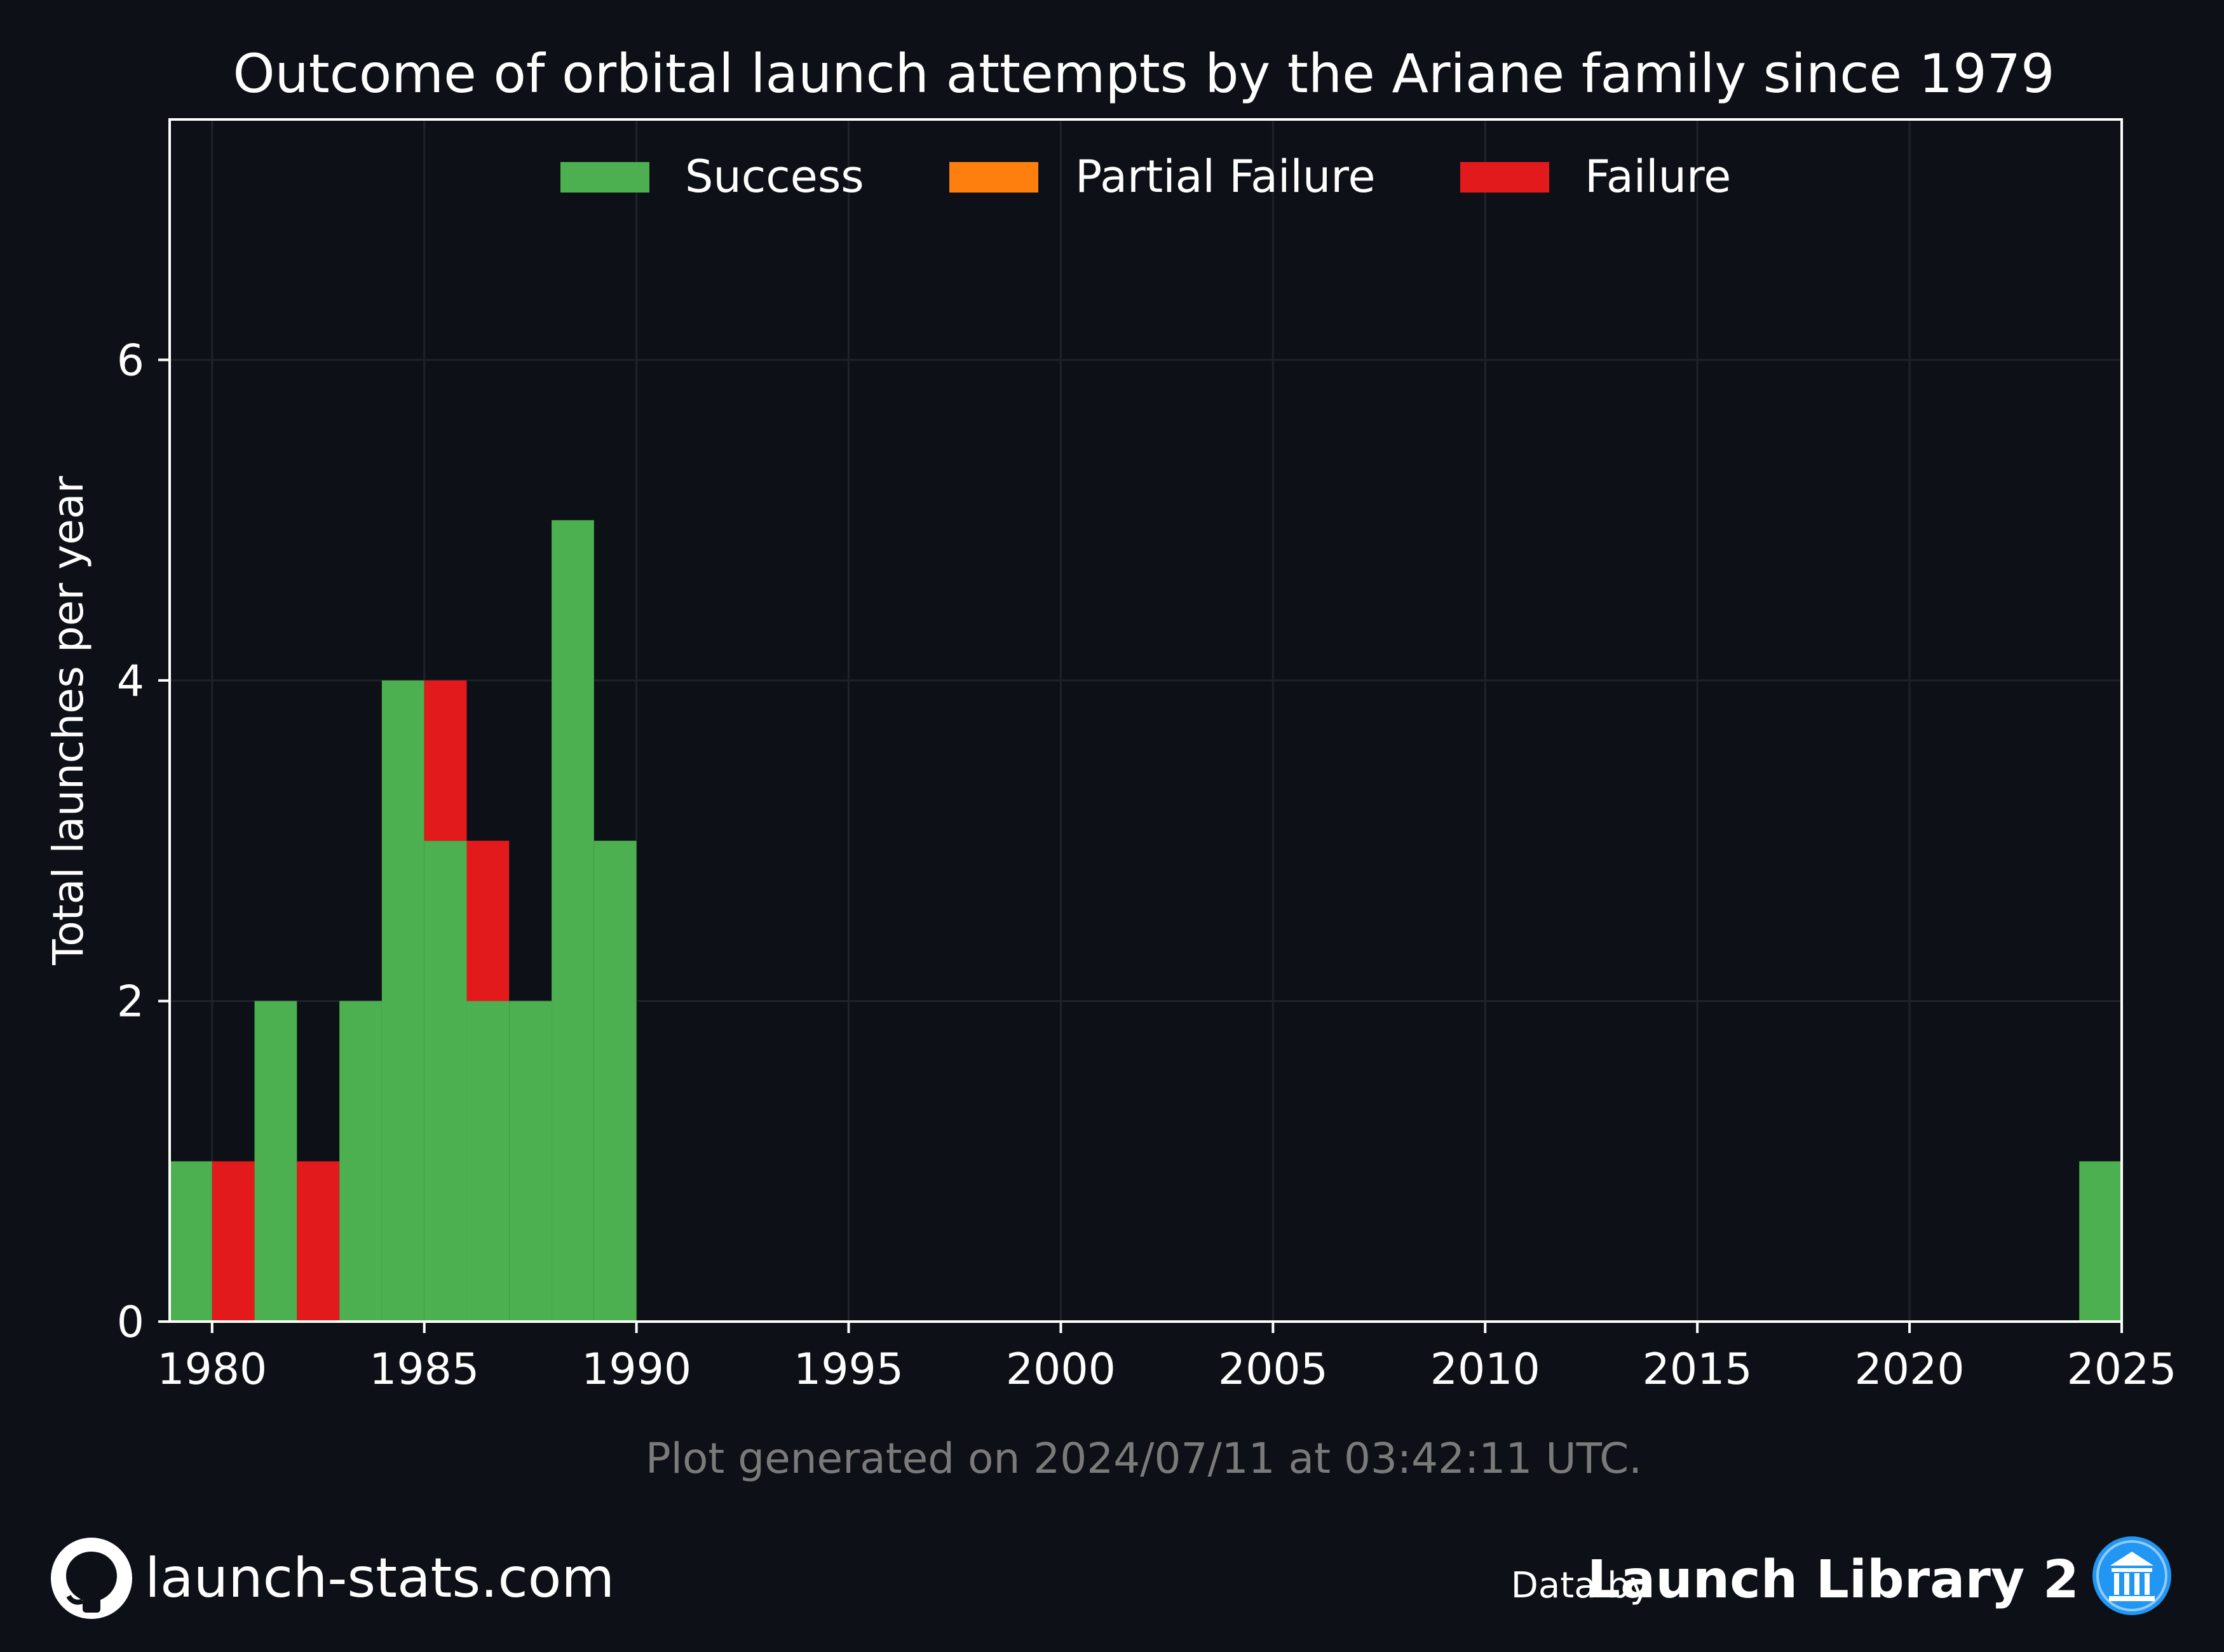 The height and width of the screenshot is (1652, 2224). Describe the element at coordinates (530, 1161) in the screenshot. I see `bar-success-1987` at that location.